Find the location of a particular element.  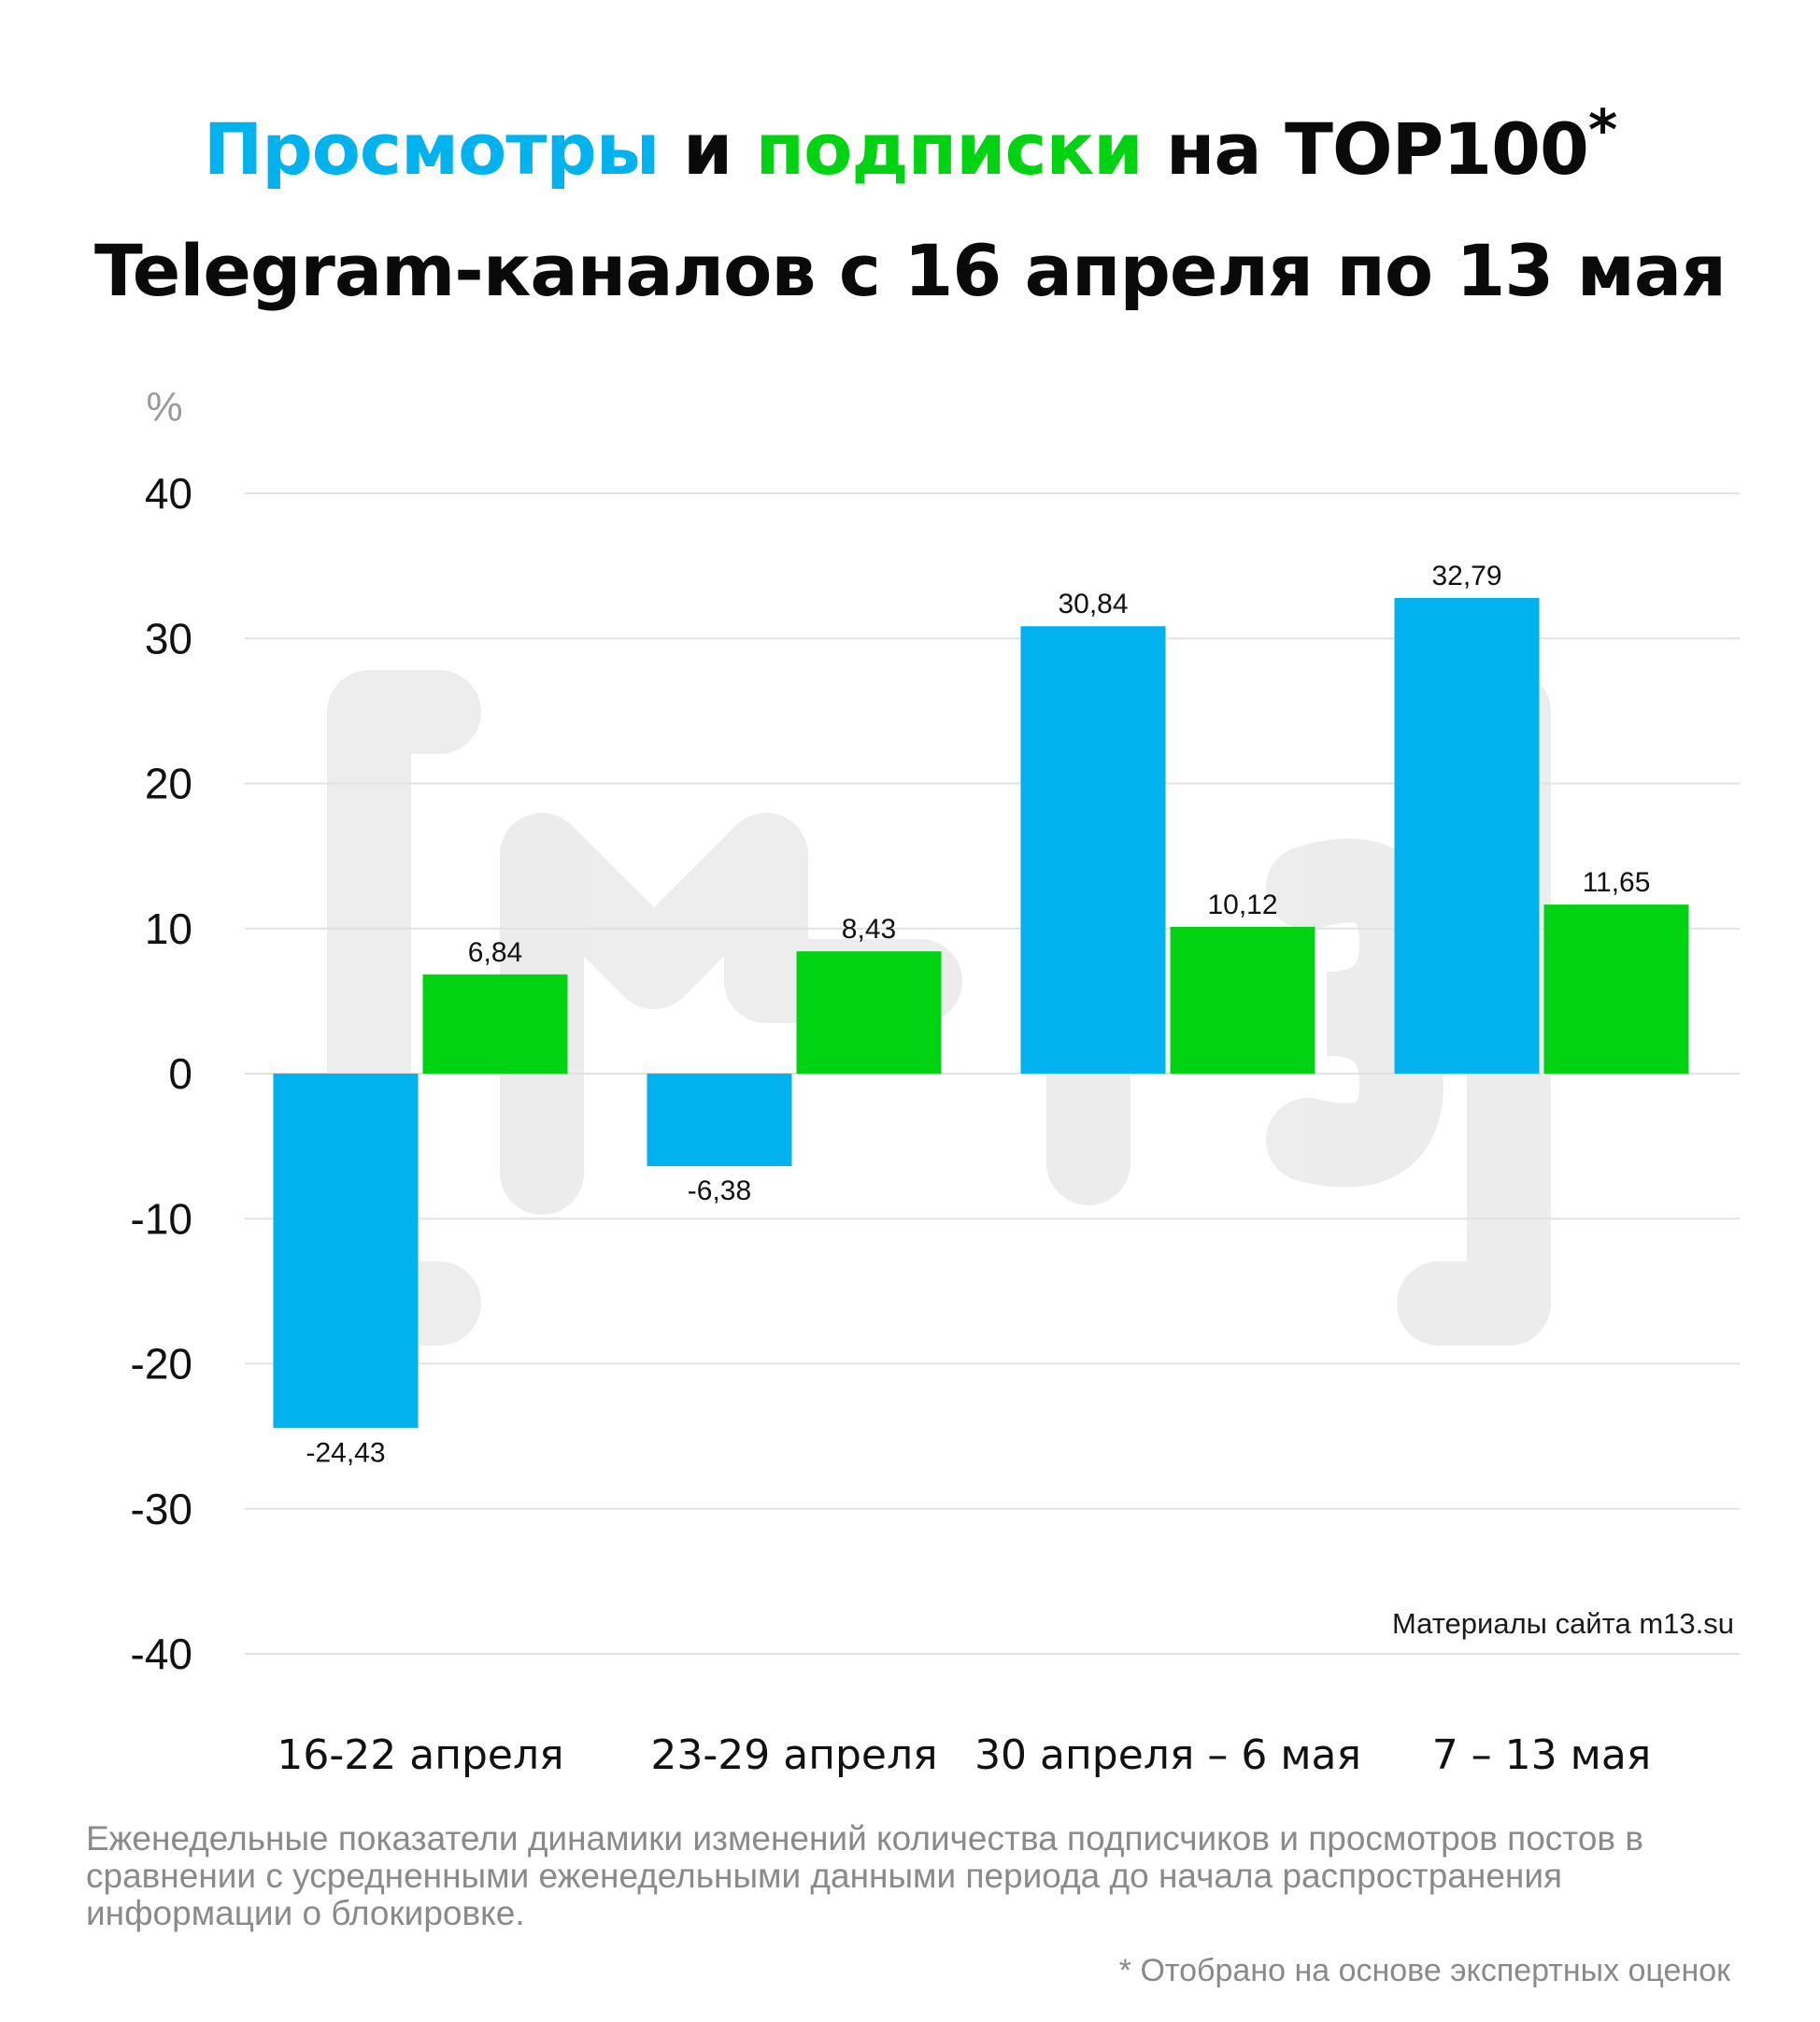

y-tick-label: 20 is located at coordinates (168, 784).